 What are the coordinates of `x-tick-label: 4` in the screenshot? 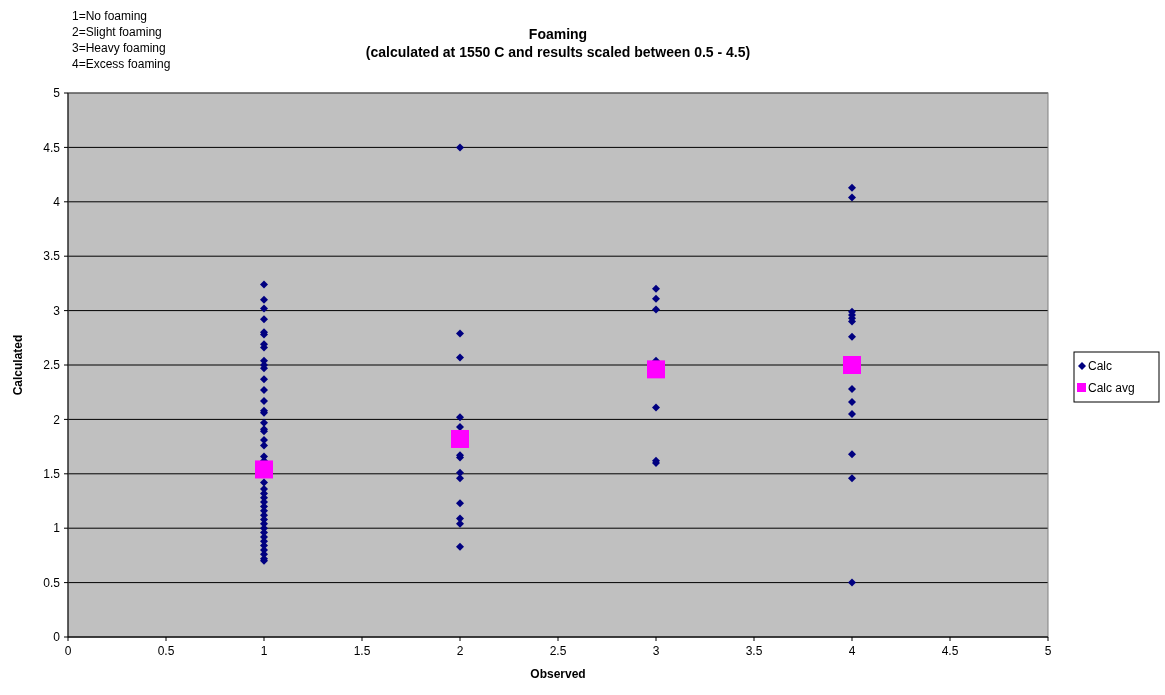 It's located at (852, 651).